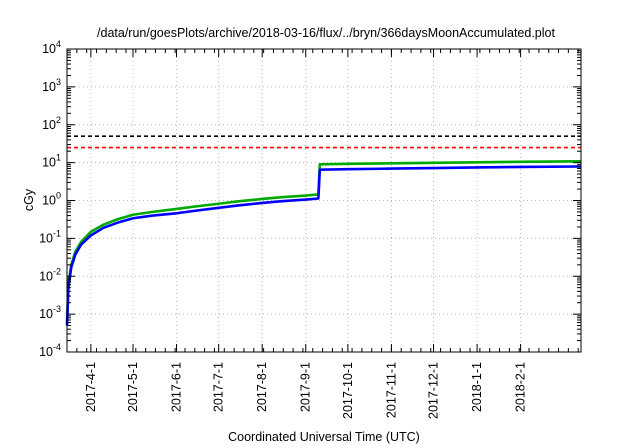 Image resolution: width=640 pixels, height=448 pixels. What do you see at coordinates (477, 387) in the screenshot?
I see `x-tick-label: 2018-1-1` at bounding box center [477, 387].